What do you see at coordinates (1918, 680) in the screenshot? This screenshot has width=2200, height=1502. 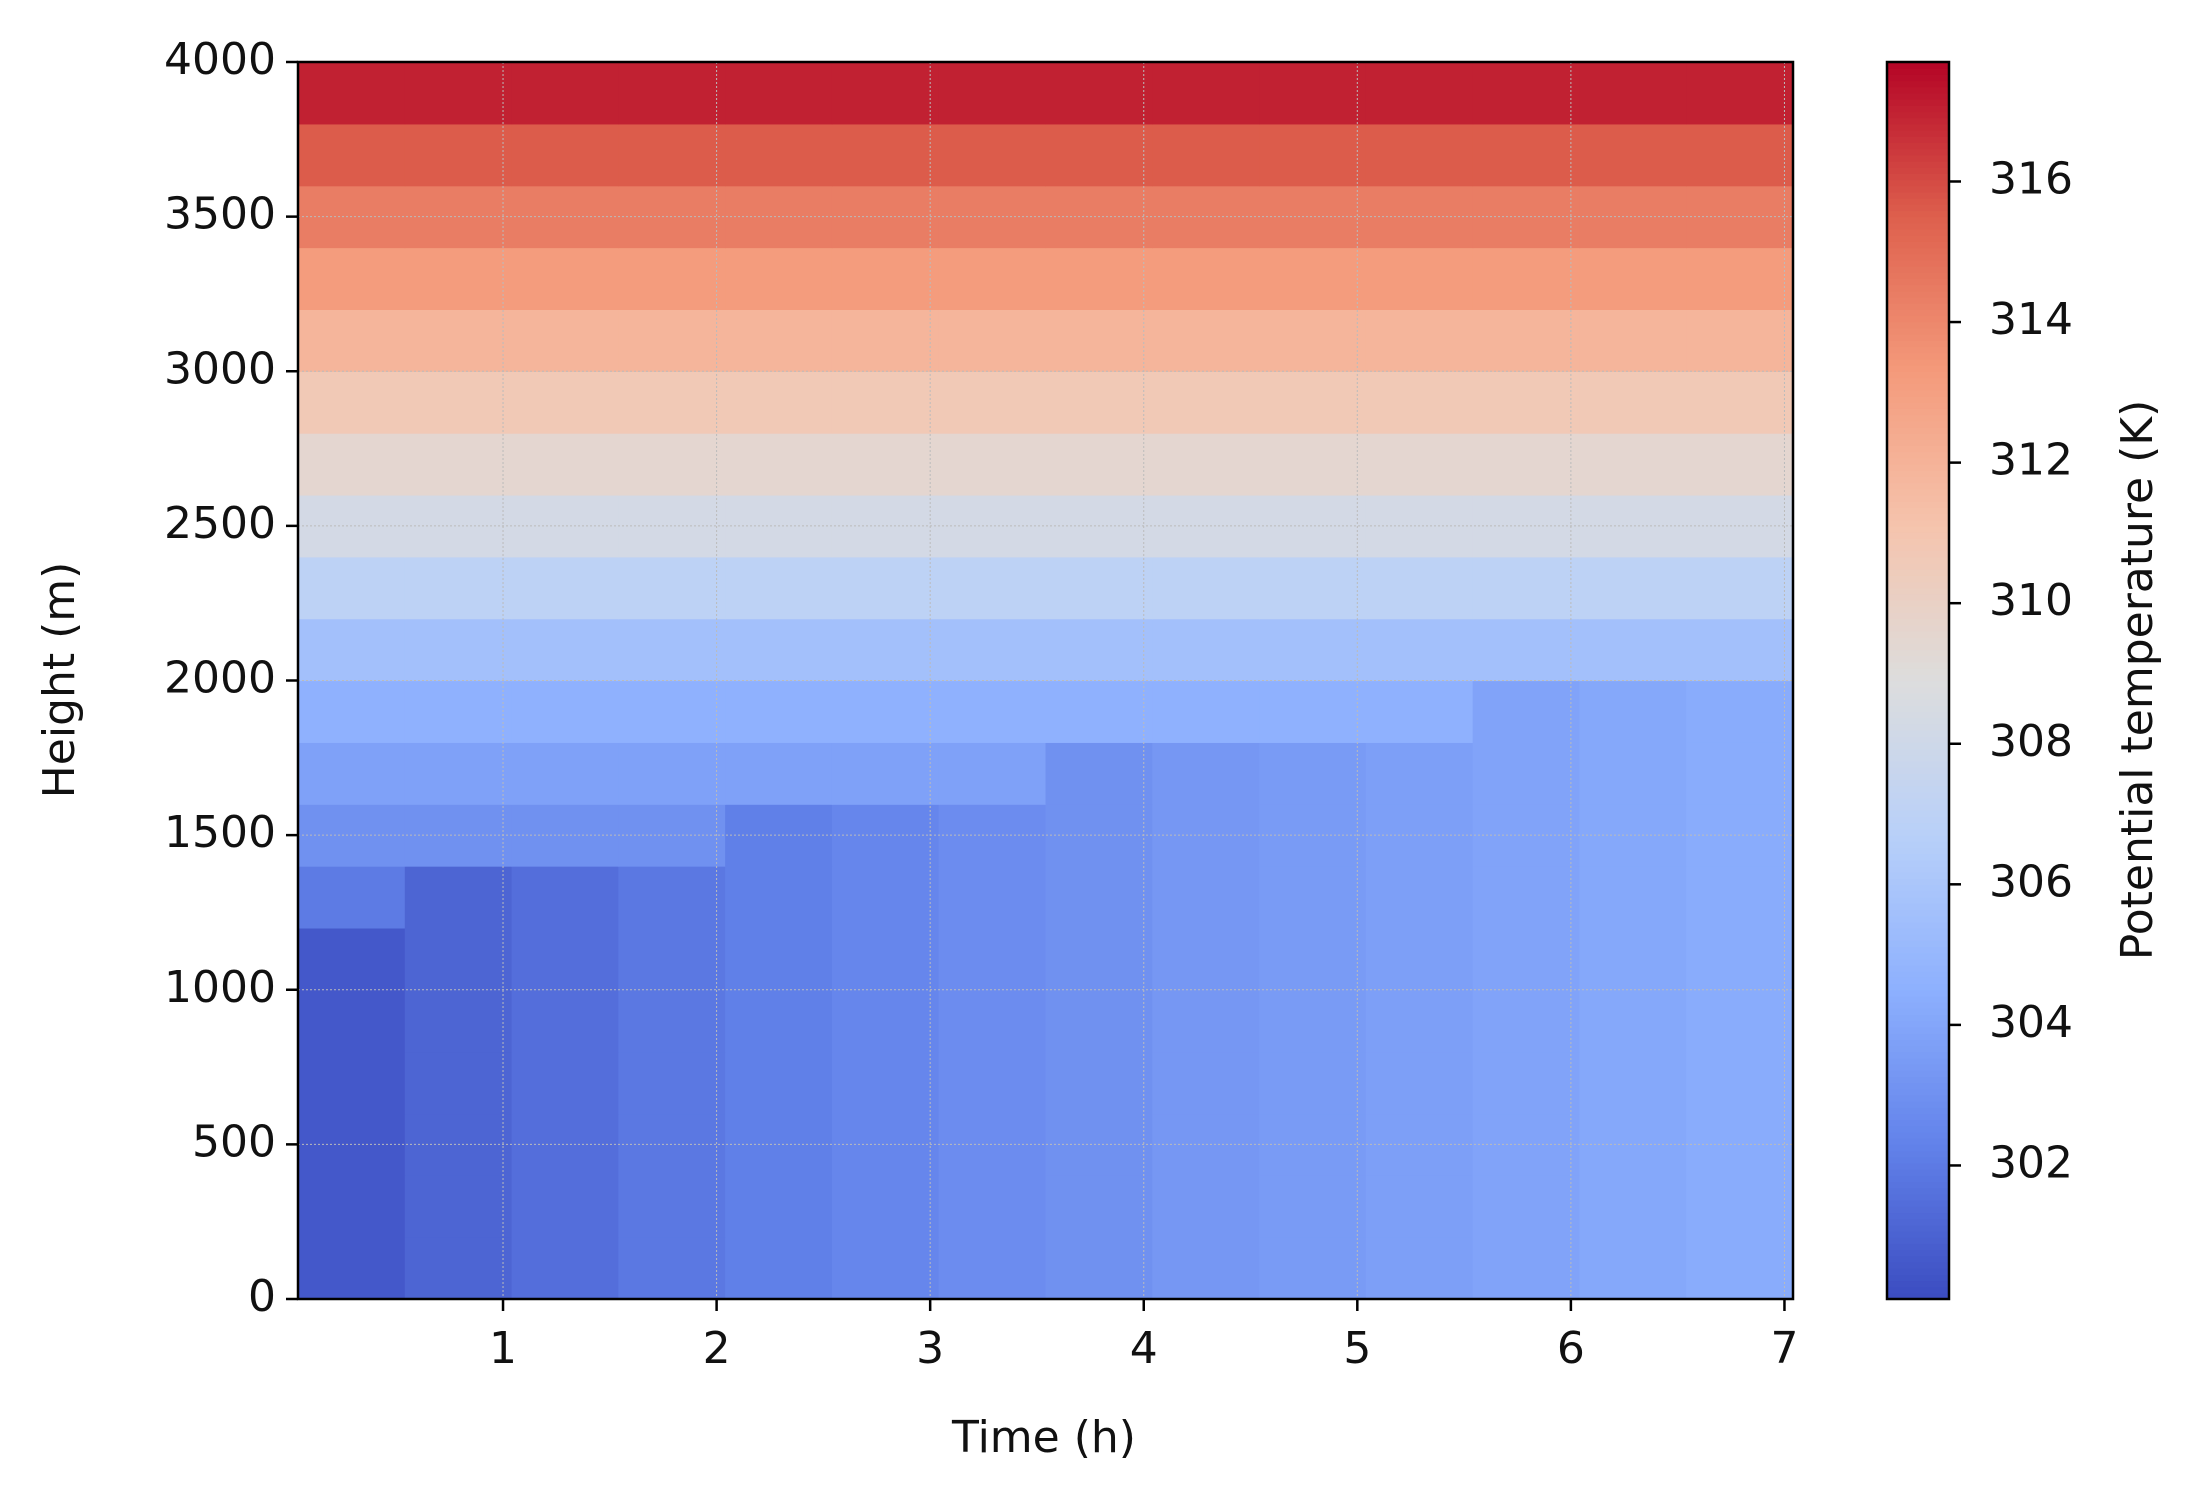 I see `colorbar-frame` at bounding box center [1918, 680].